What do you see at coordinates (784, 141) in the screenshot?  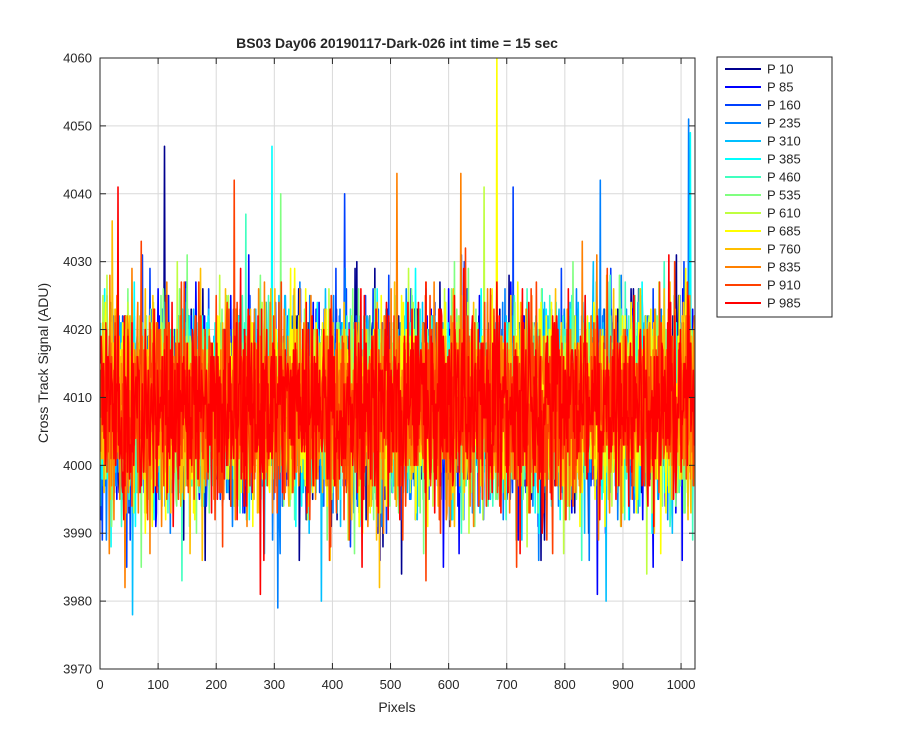 I see `legend-entry-label: P 310` at bounding box center [784, 141].